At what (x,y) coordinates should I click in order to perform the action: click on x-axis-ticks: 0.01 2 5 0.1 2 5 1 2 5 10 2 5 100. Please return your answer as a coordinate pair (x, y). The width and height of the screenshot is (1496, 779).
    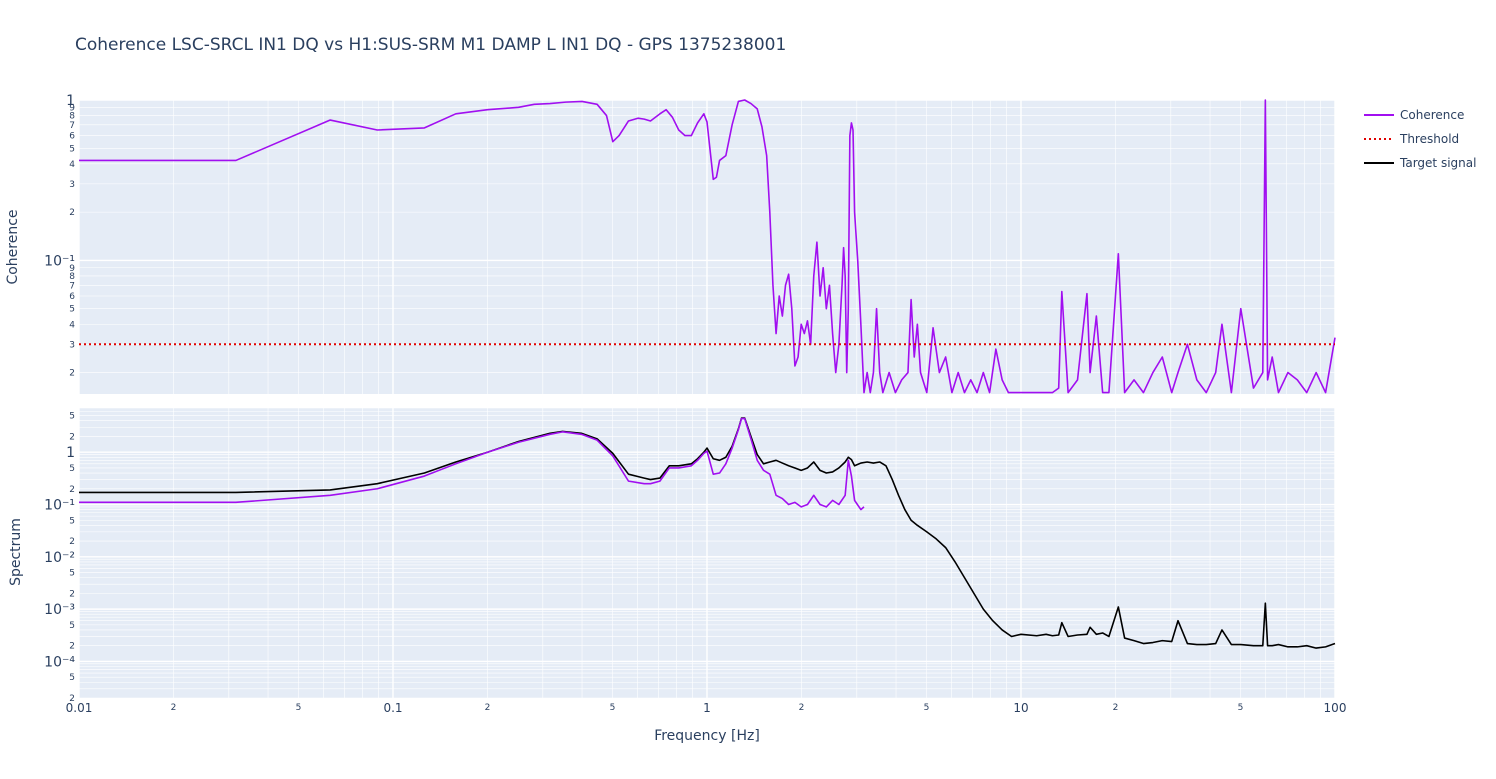
    Looking at the image, I should click on (706, 708).